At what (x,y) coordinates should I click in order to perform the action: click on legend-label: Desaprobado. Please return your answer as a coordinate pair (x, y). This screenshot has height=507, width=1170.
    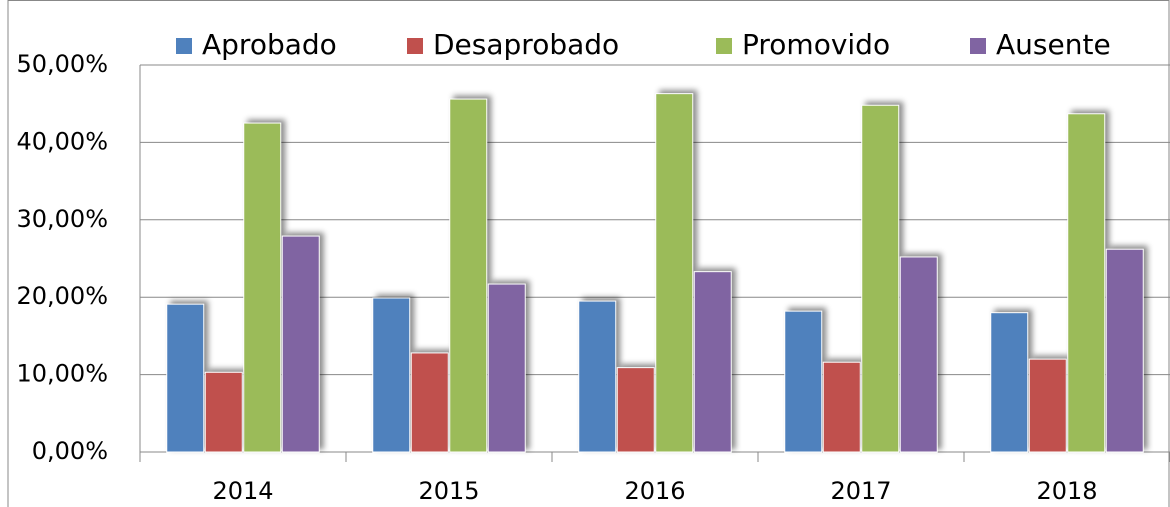
    Looking at the image, I should click on (526, 44).